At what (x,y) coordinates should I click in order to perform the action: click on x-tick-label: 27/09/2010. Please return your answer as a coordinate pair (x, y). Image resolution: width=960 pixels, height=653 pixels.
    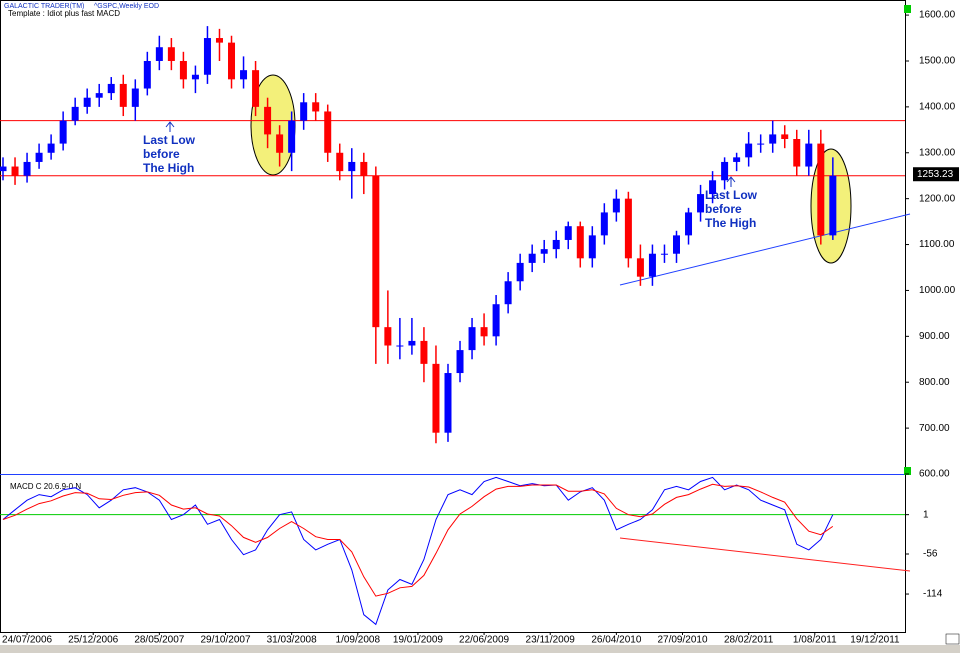
    Looking at the image, I should click on (682, 640).